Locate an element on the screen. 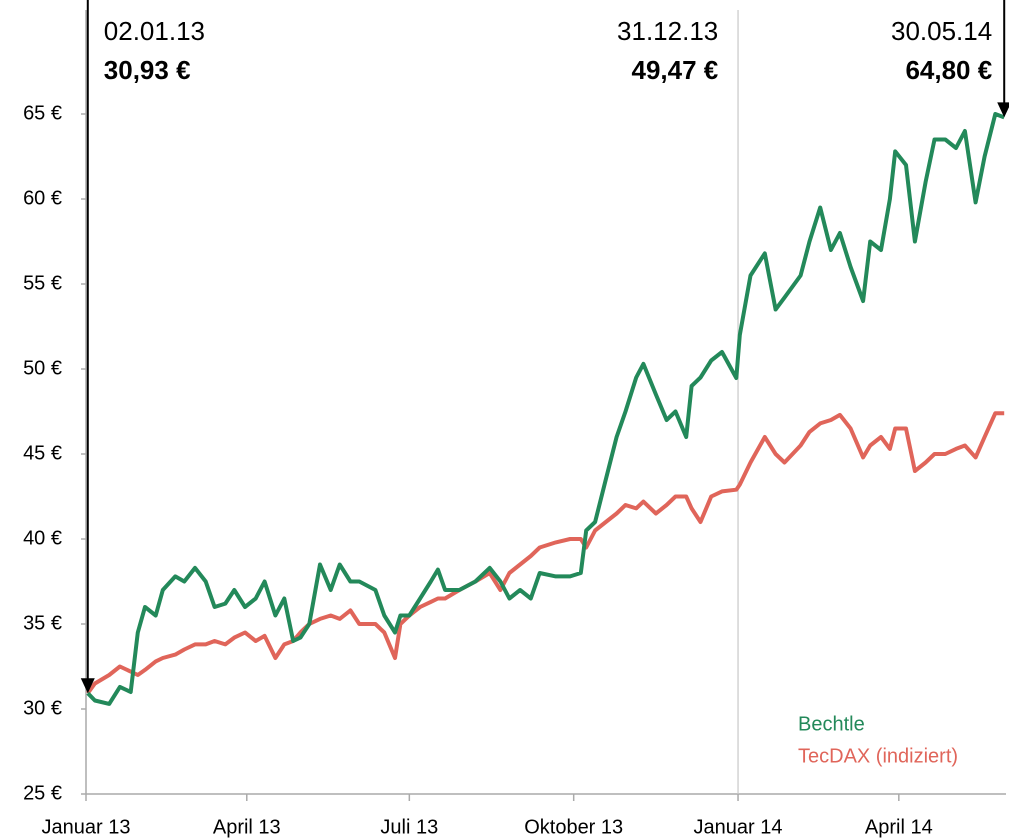 Image resolution: width=1009 pixels, height=840 pixels. annotation-price: 49,47 € is located at coordinates (675, 70).